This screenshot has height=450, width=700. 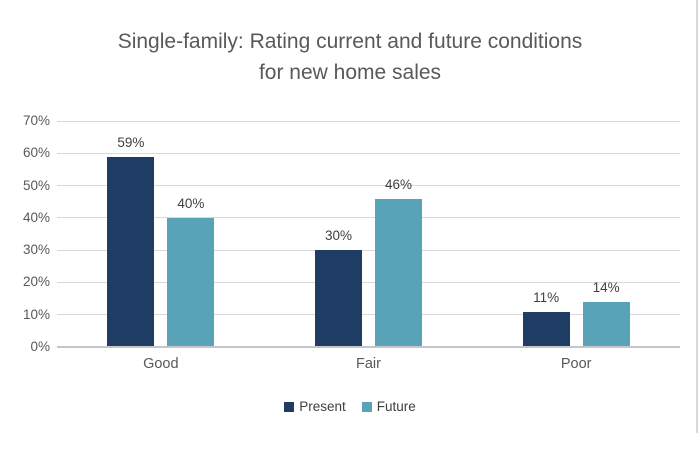 What do you see at coordinates (338, 236) in the screenshot?
I see `data-label-present-fair: 30%` at bounding box center [338, 236].